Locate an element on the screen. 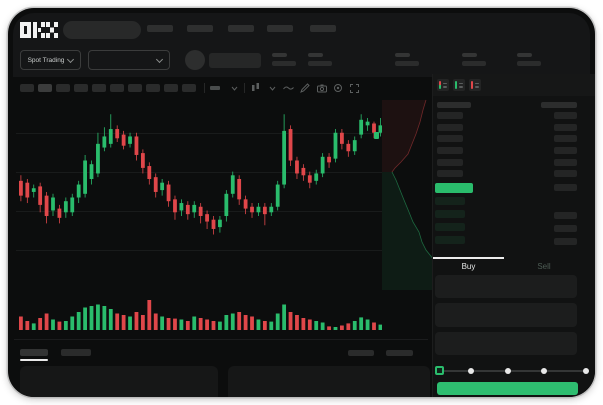 The width and height of the screenshot is (603, 405). last-price-highlight is located at coordinates (454, 188).